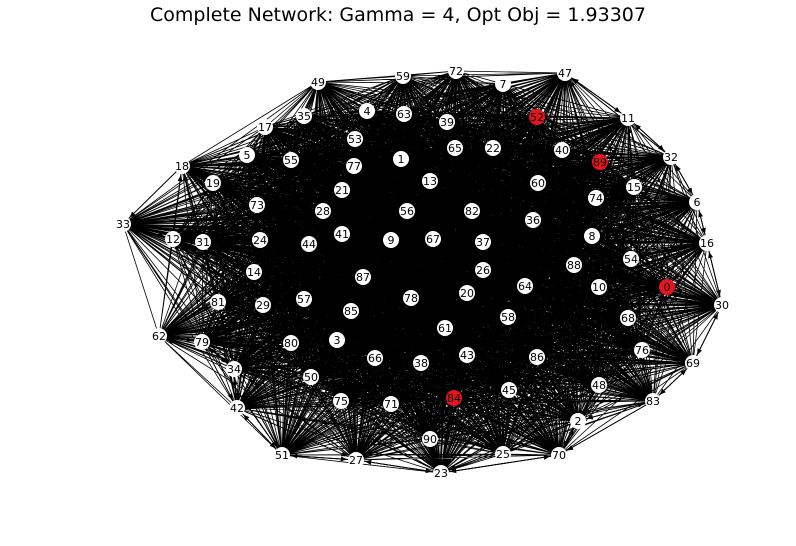 The height and width of the screenshot is (546, 796). I want to click on node-label: 5, so click(247, 155).